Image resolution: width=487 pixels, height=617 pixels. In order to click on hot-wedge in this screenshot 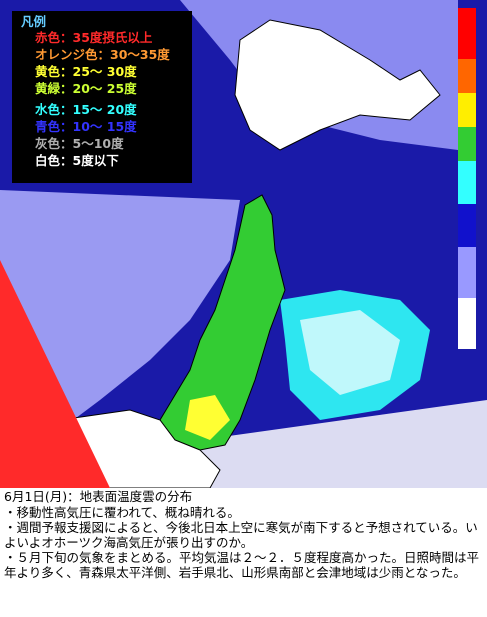, I will do `click(55, 374)`.